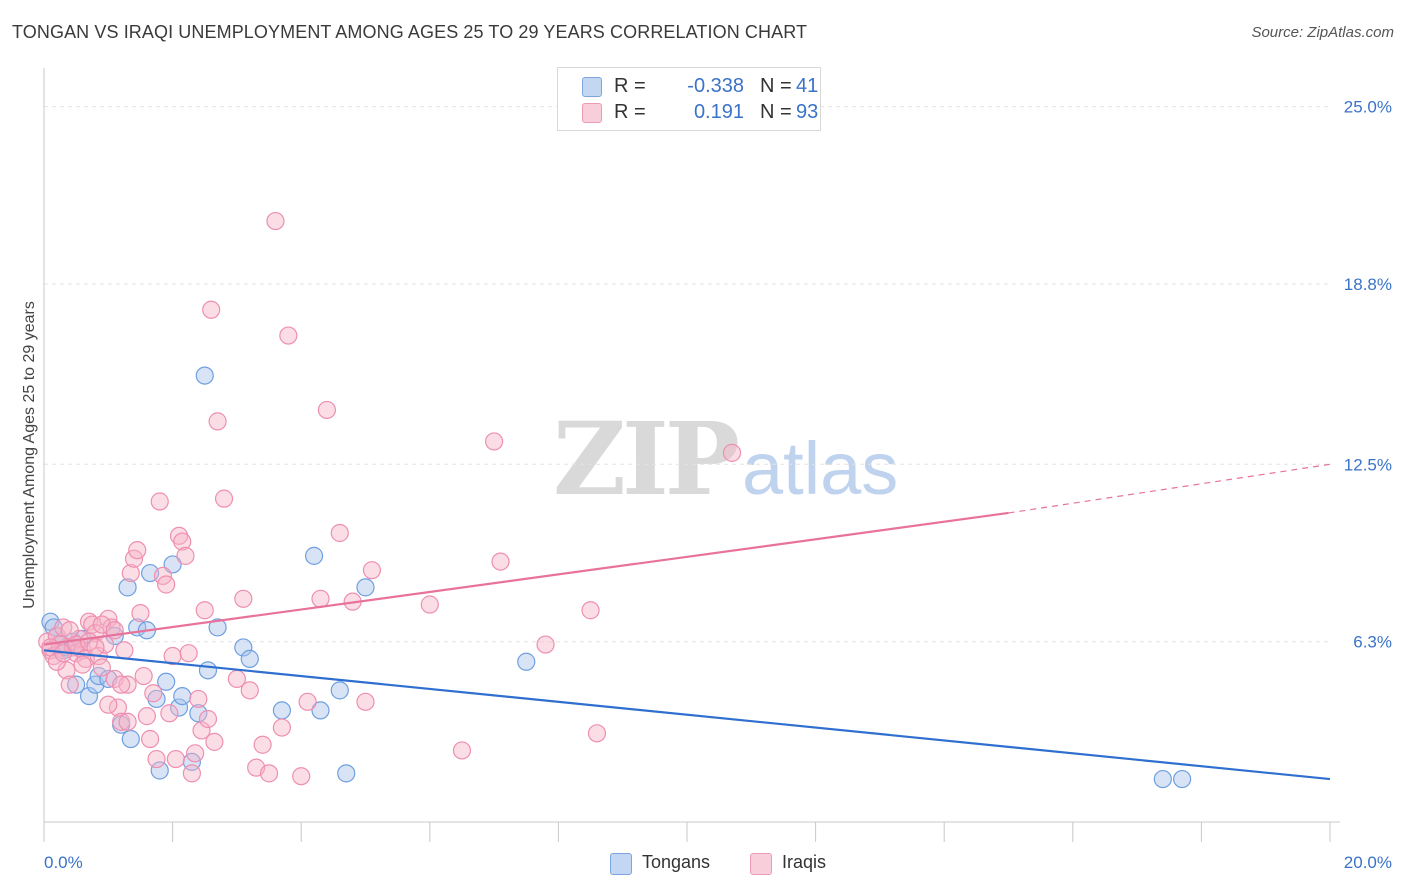  What do you see at coordinates (526, 578) in the screenshot?
I see `trend-line-iraqis` at bounding box center [526, 578].